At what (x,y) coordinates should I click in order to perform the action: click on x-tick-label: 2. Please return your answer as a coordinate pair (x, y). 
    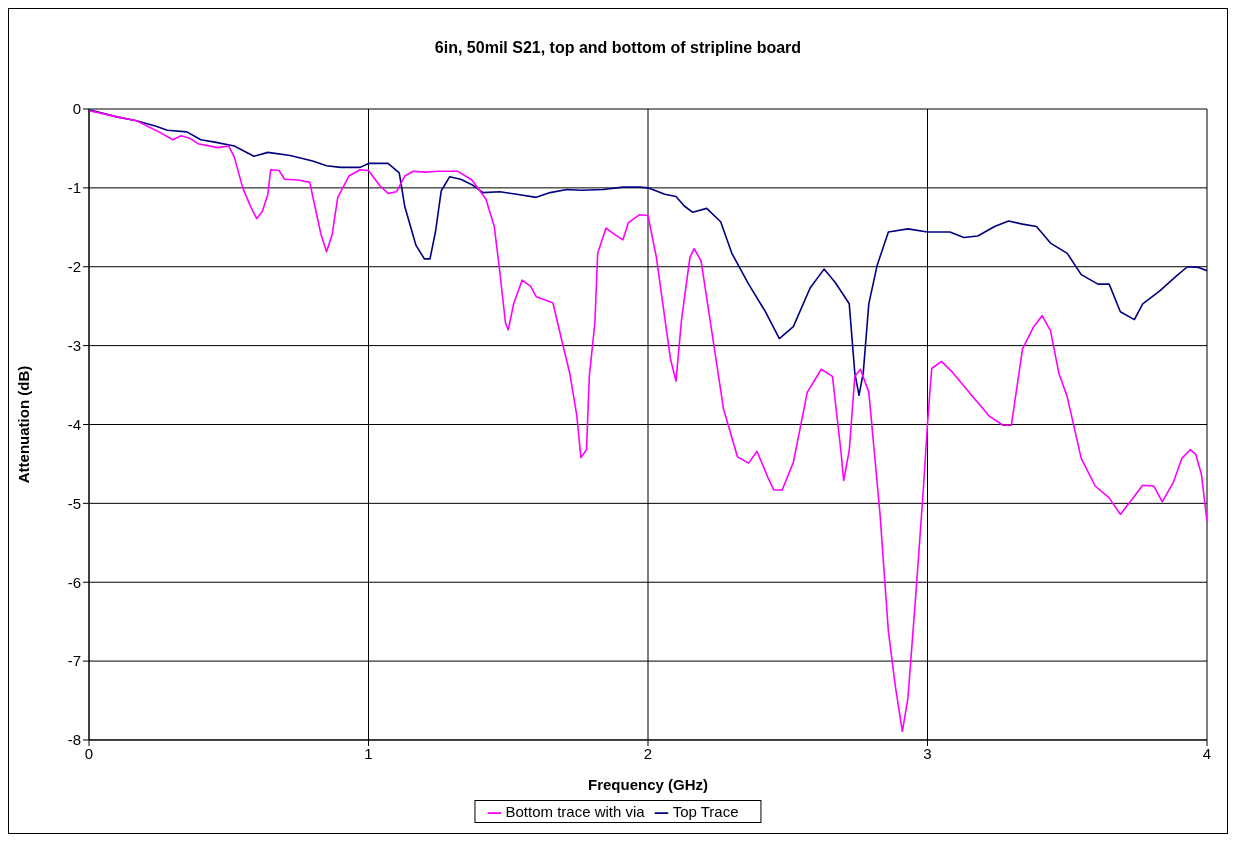
    Looking at the image, I should click on (648, 753).